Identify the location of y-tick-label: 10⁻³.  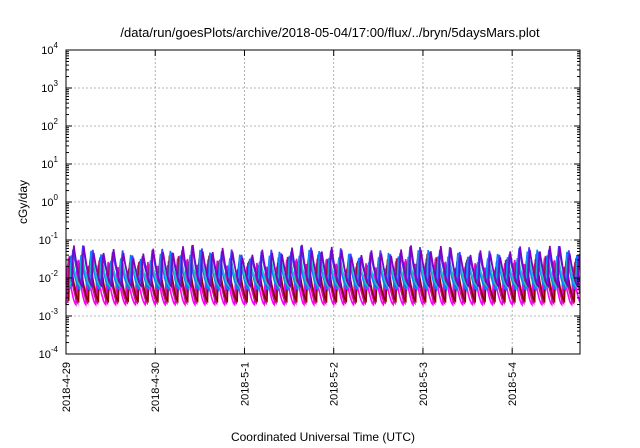
(49, 315).